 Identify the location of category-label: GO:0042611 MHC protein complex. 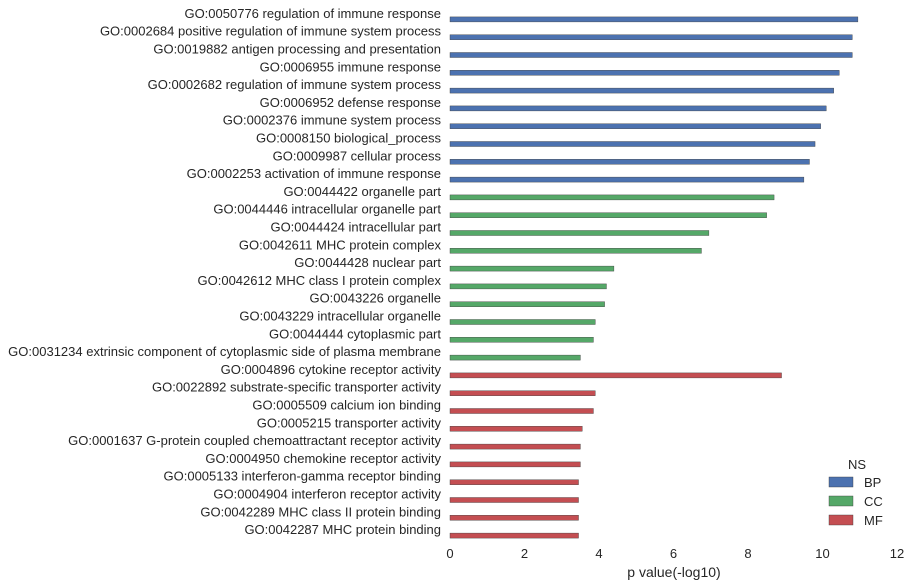
(340, 244).